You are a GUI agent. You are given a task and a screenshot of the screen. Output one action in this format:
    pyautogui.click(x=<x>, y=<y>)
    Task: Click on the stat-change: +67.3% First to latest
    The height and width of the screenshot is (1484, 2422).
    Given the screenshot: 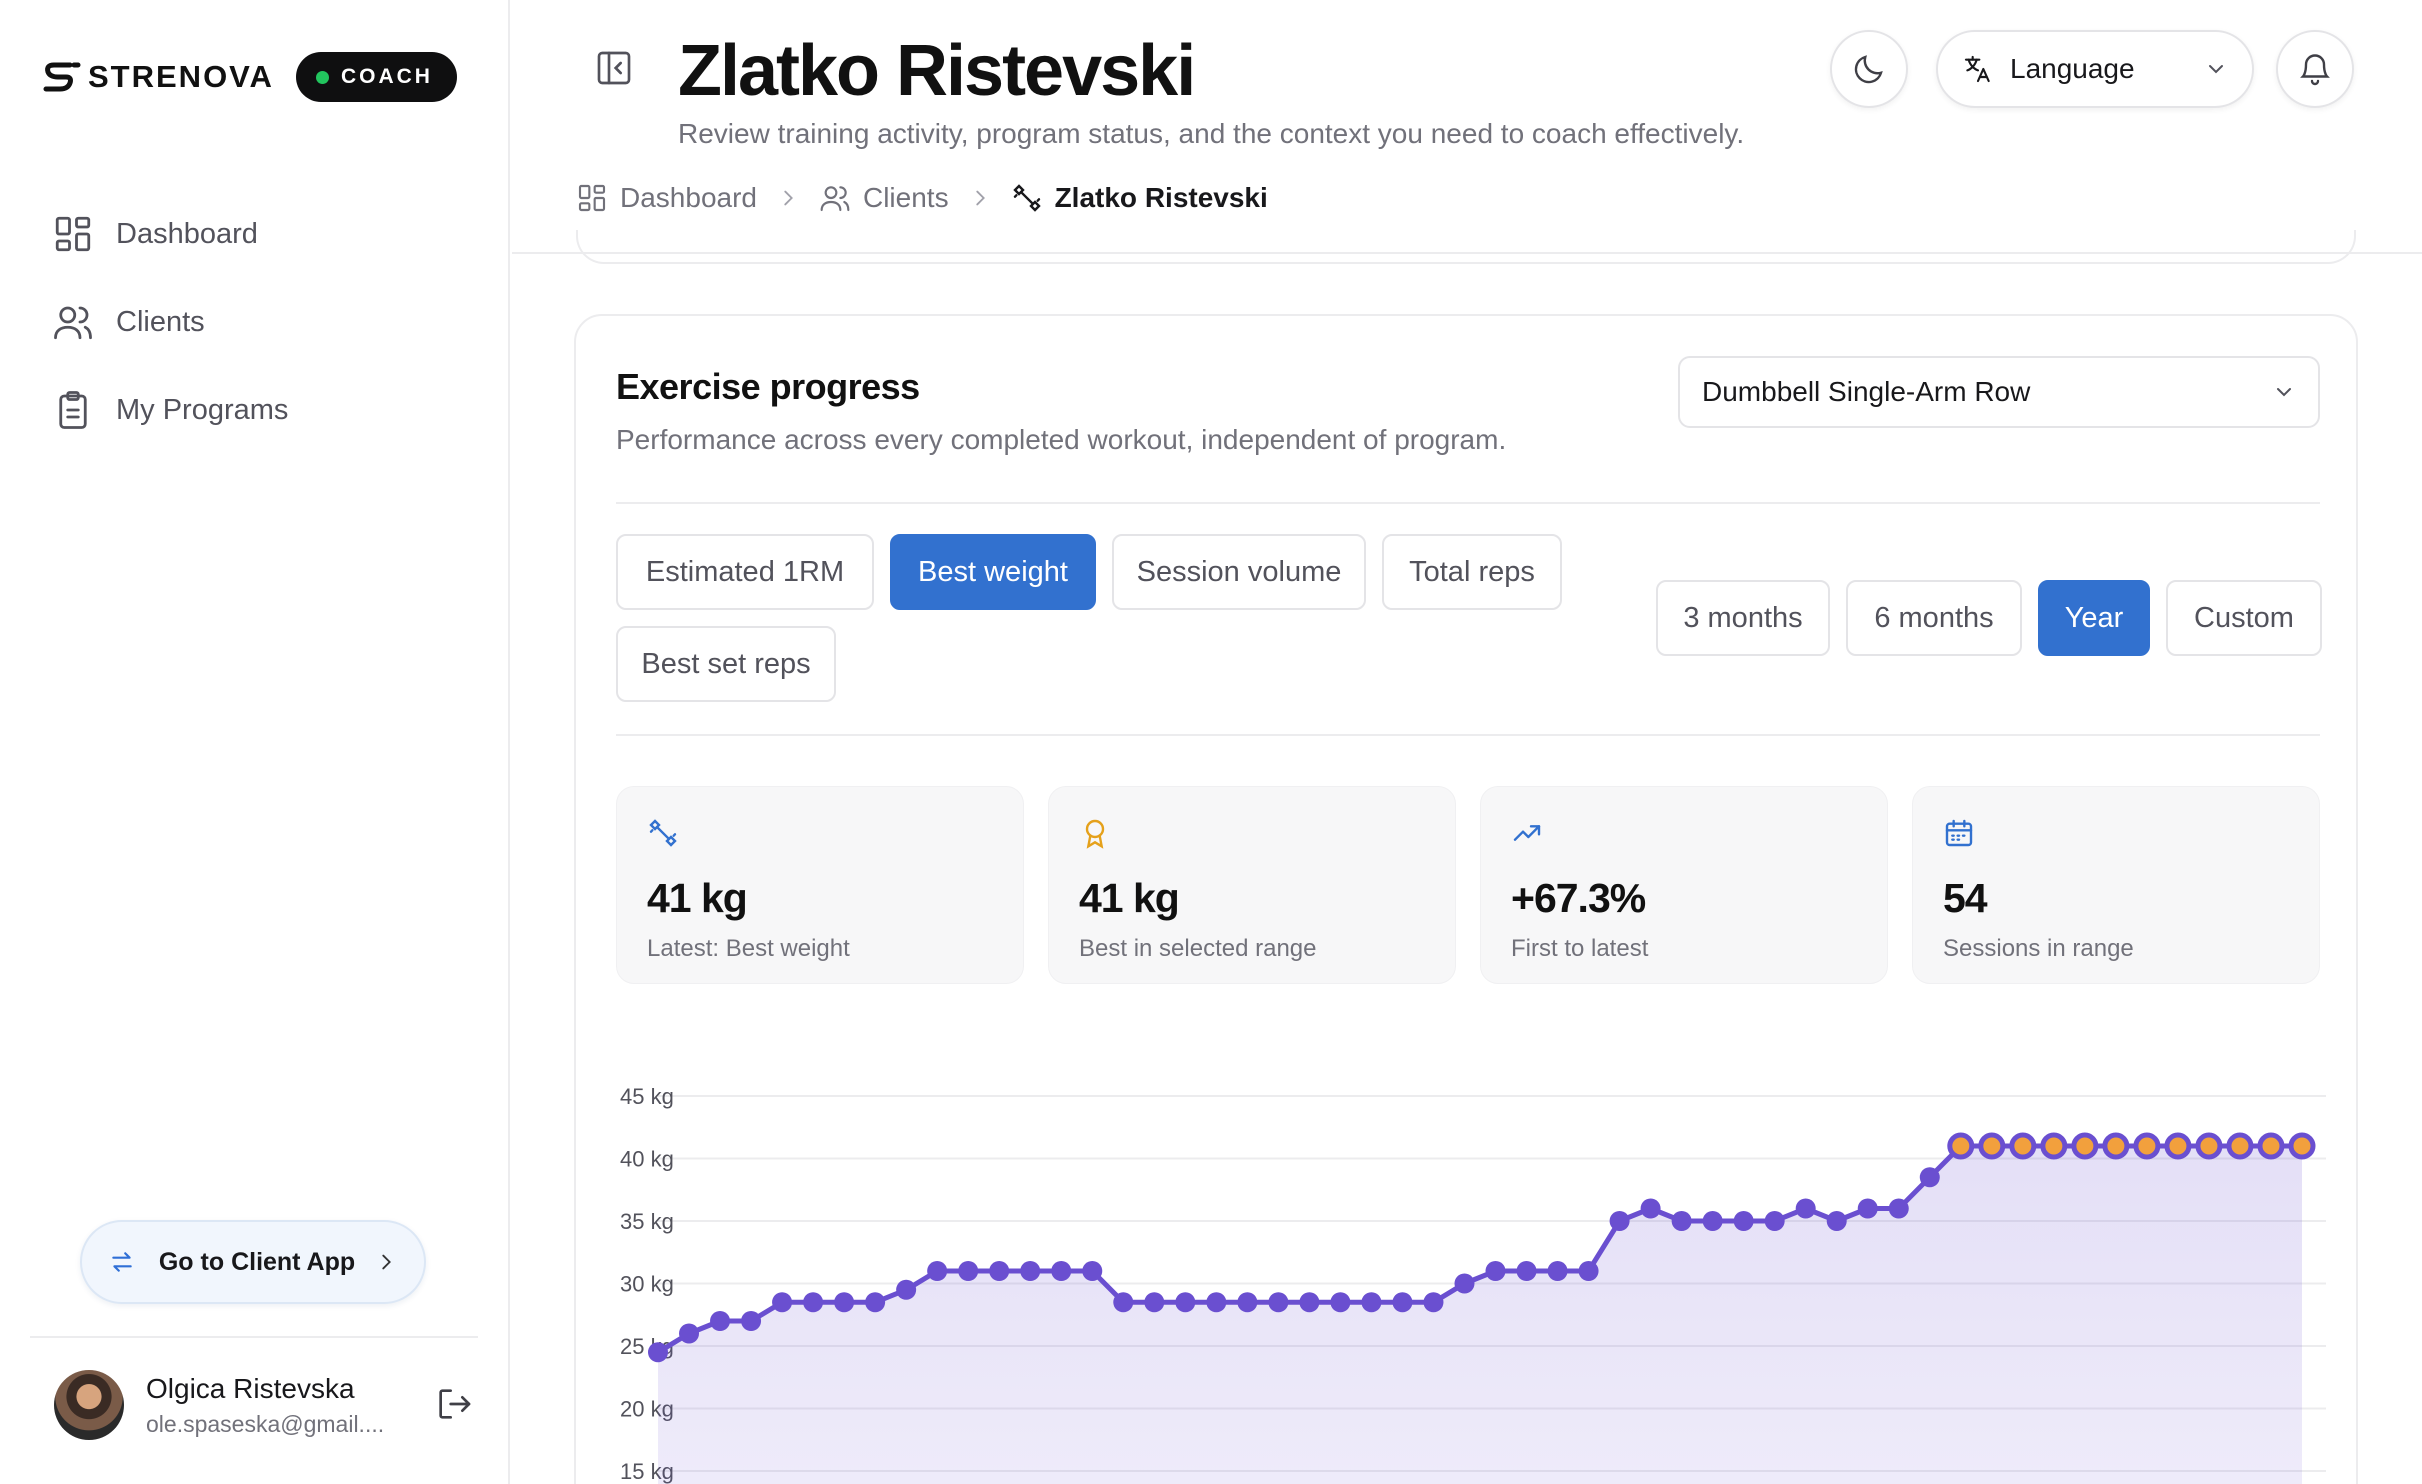 What is the action you would take?
    pyautogui.click(x=1684, y=885)
    